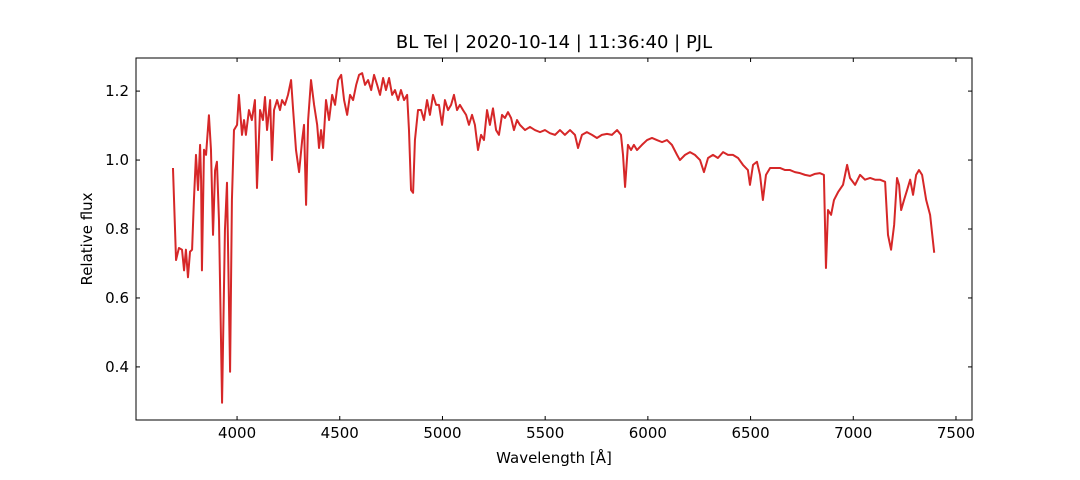 The image size is (1080, 480). I want to click on y-tick-label: 0.6, so click(117, 298).